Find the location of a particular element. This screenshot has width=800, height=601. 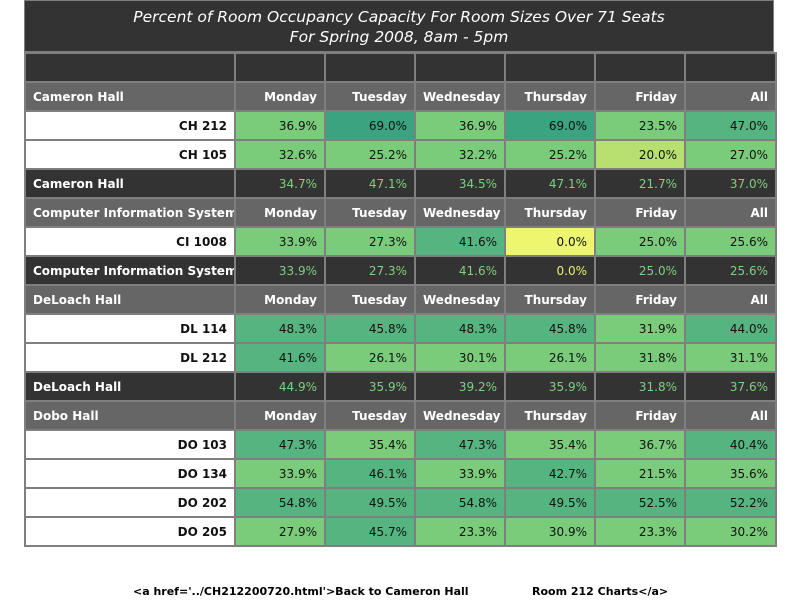

occupancy-cell: 0.0% is located at coordinates (550, 241).